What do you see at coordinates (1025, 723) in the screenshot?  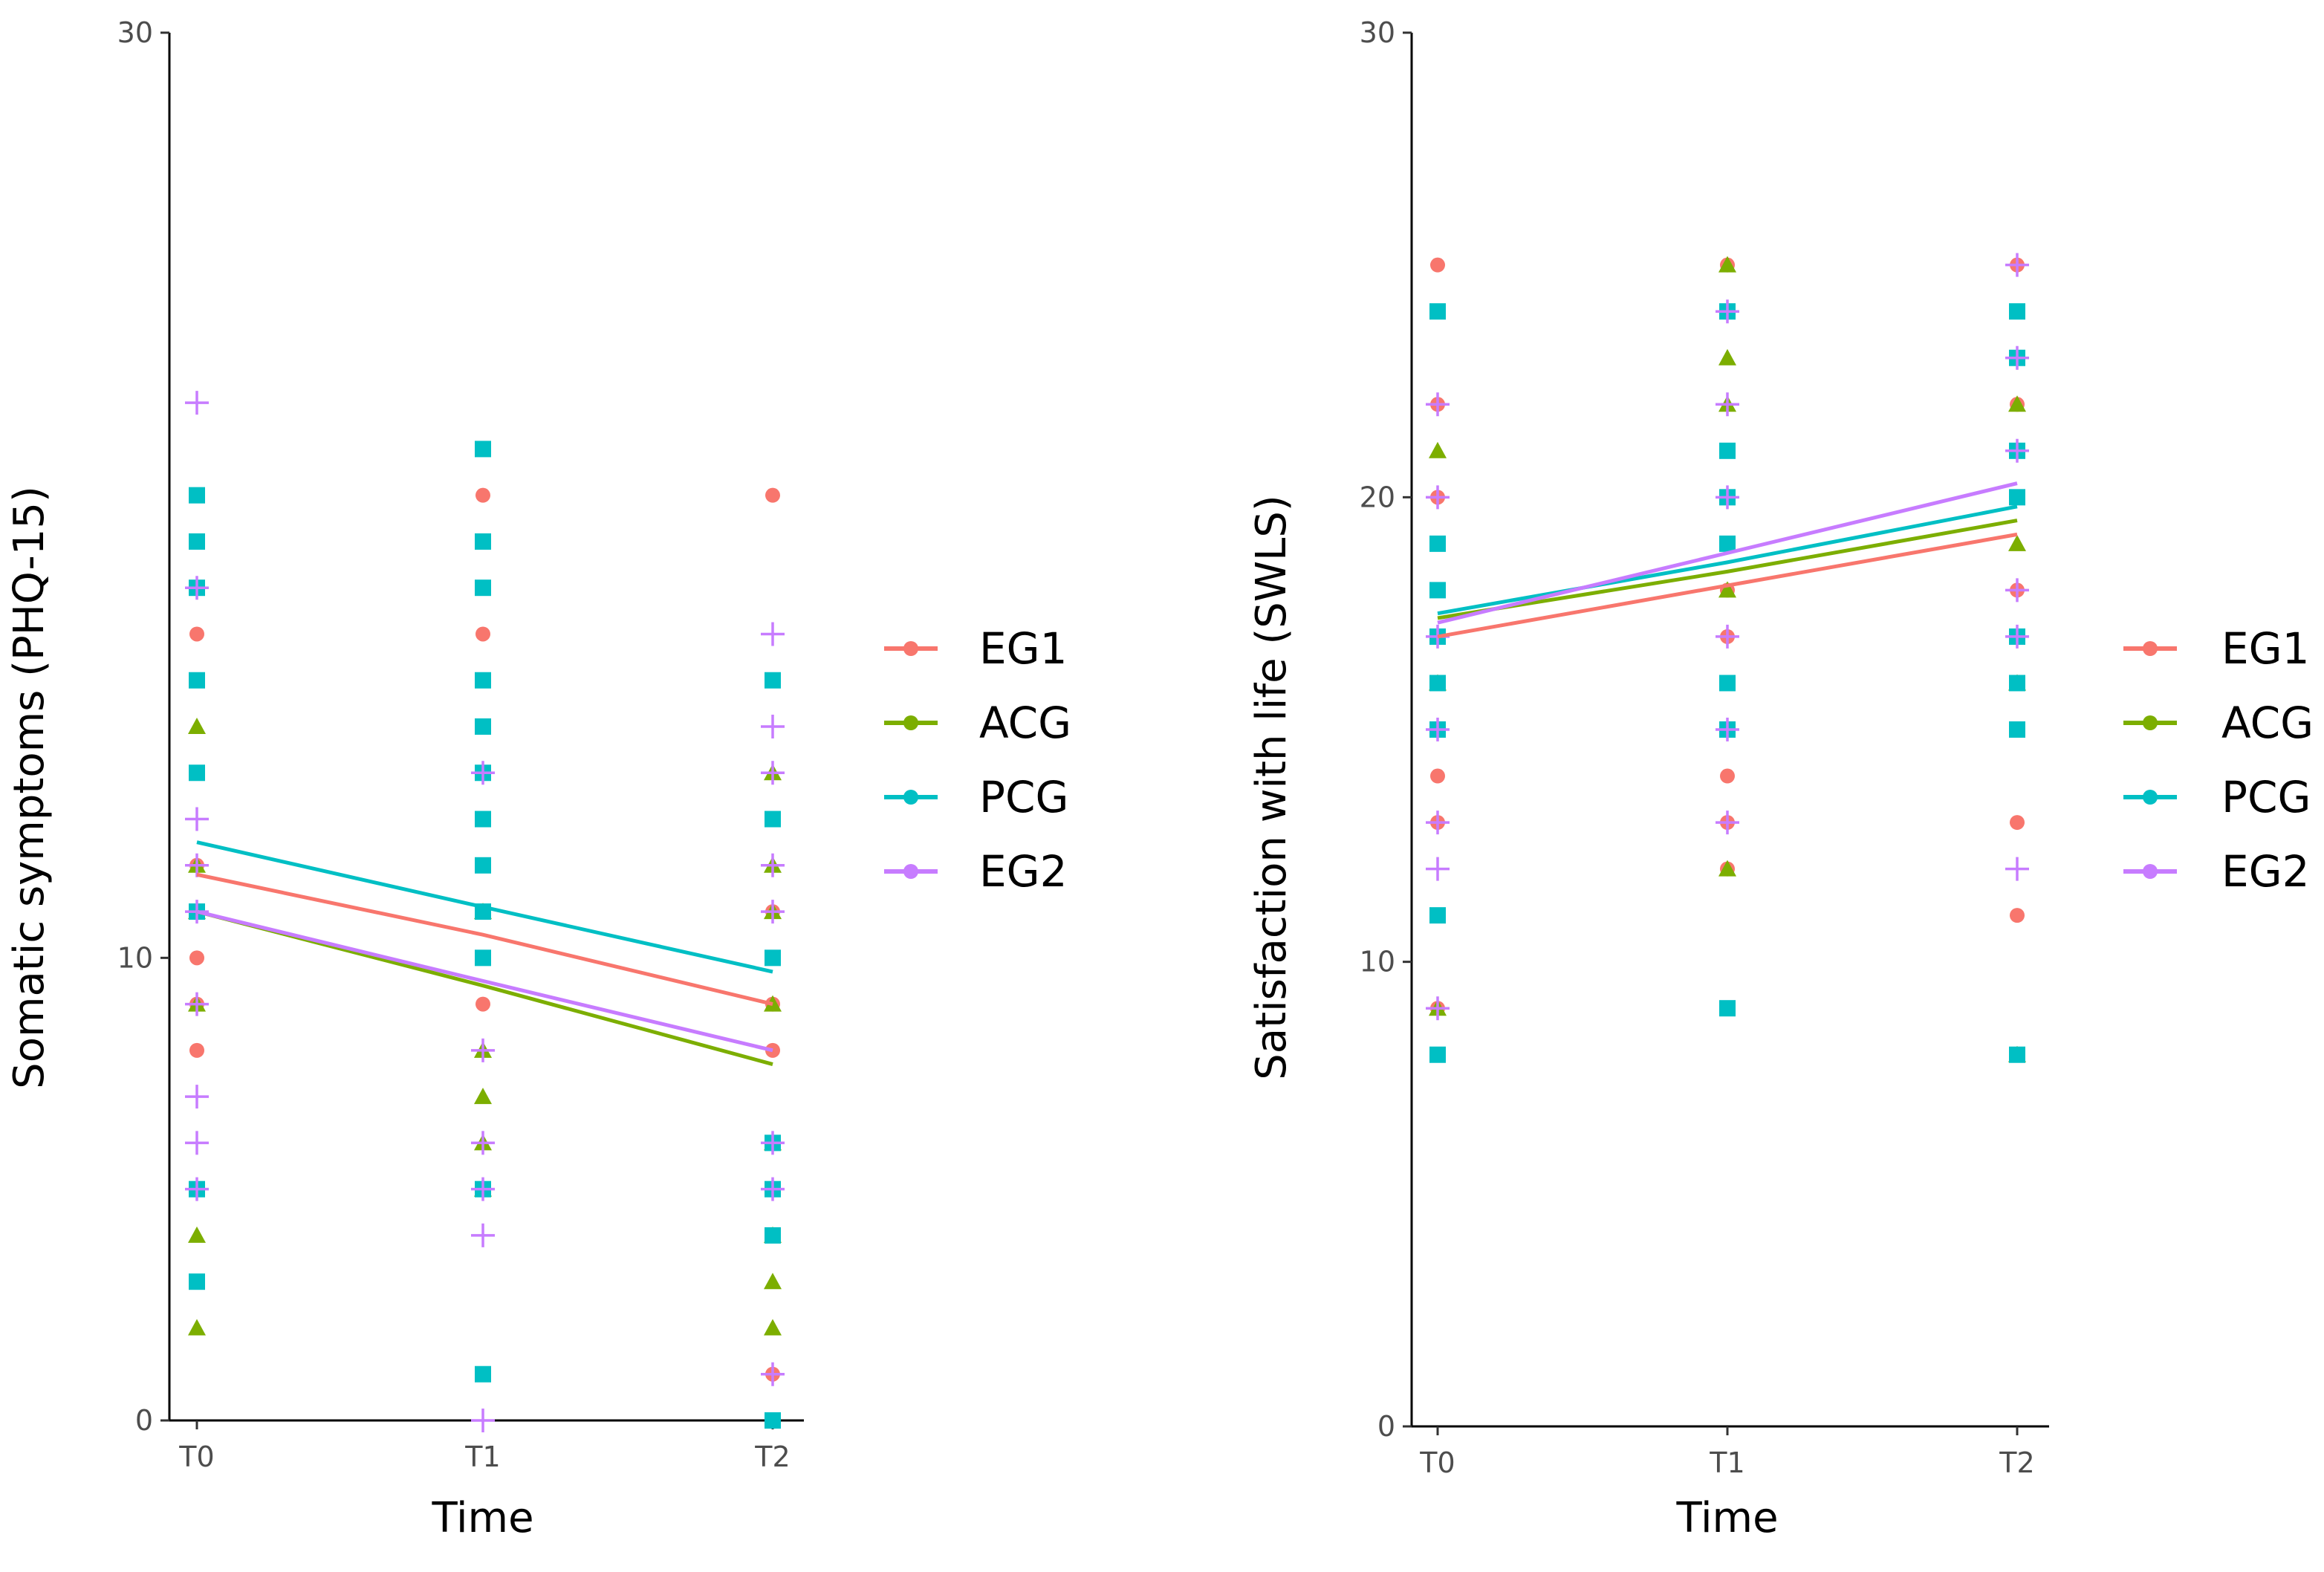 I see `legend-label-acg: ACG` at bounding box center [1025, 723].